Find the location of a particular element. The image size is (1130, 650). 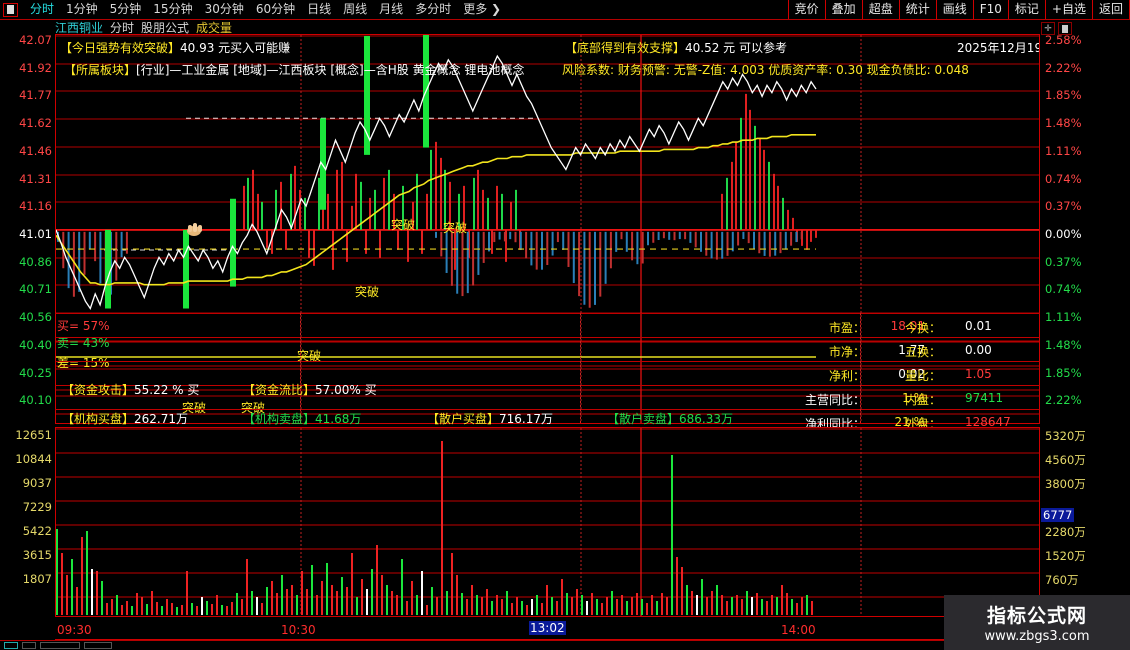

pct-tick-13: 2.22% is located at coordinates (1063, 400).